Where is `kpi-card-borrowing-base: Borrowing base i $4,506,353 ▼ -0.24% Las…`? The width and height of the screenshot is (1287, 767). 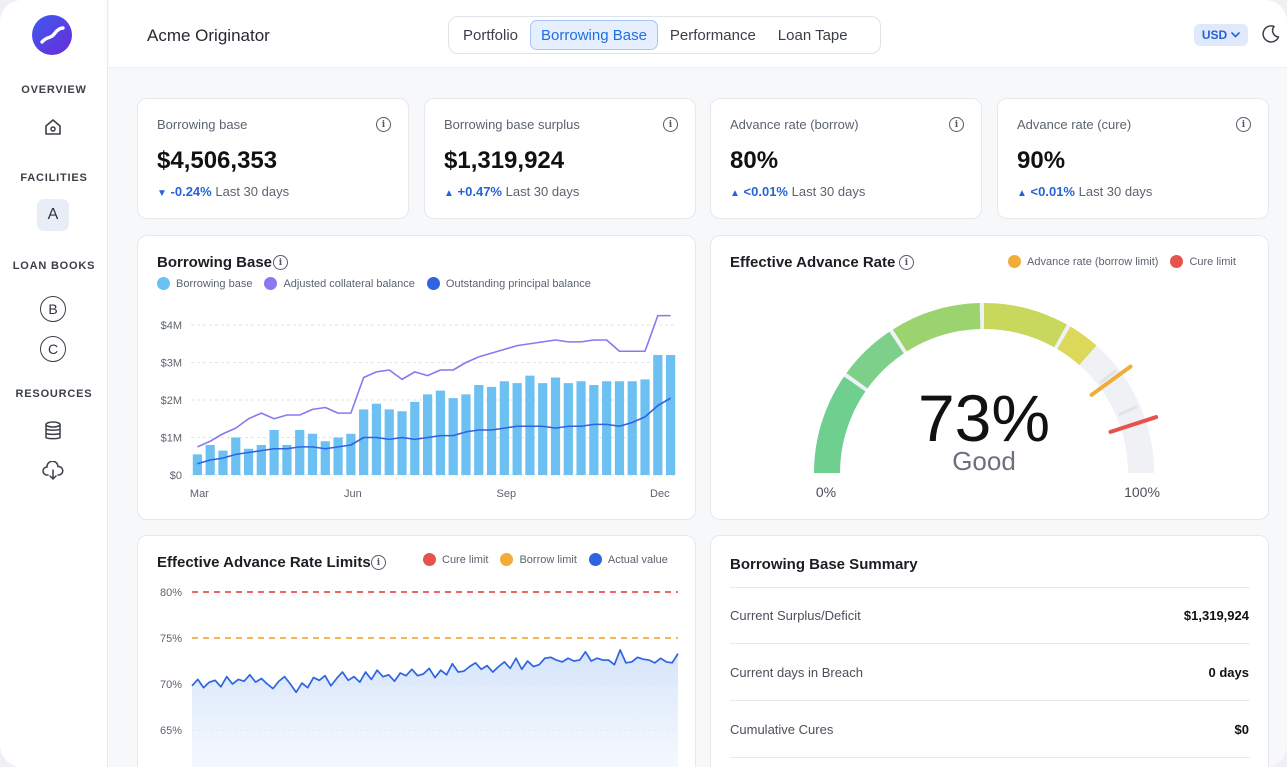 kpi-card-borrowing-base: Borrowing base i $4,506,353 ▼ -0.24% Las… is located at coordinates (273, 158).